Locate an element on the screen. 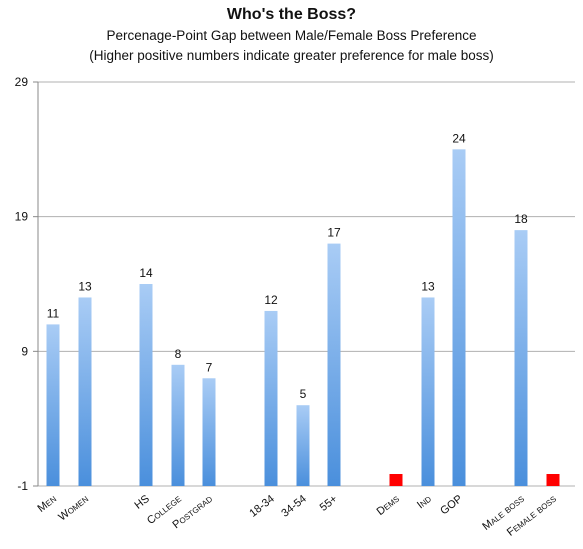 The height and width of the screenshot is (549, 583). y-tick-label: 29 is located at coordinates (22, 82).